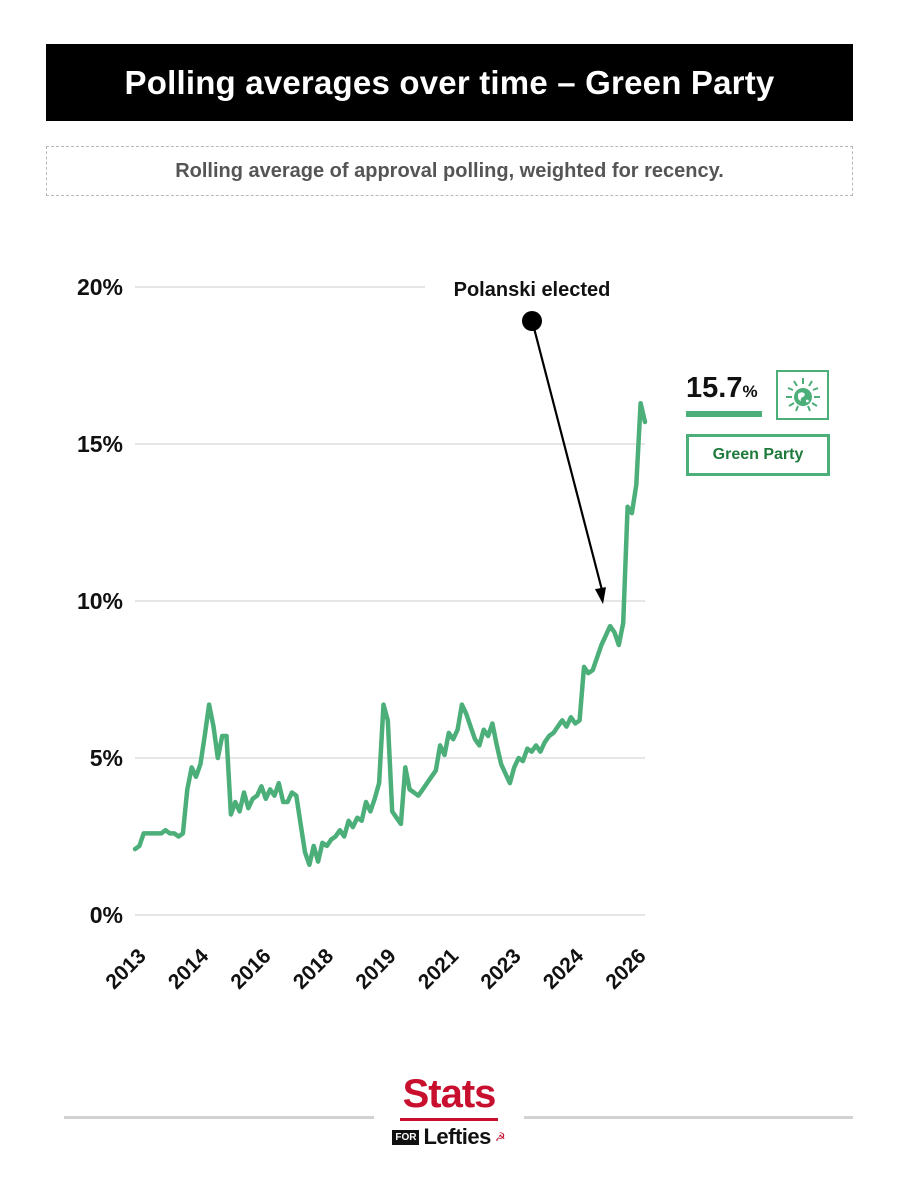 This screenshot has width=898, height=1200. I want to click on x-tick-label: 2023, so click(500, 968).